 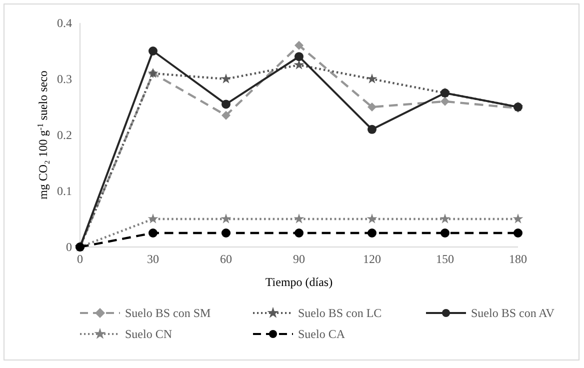 What do you see at coordinates (153, 259) in the screenshot?
I see `x-tick-label: 30` at bounding box center [153, 259].